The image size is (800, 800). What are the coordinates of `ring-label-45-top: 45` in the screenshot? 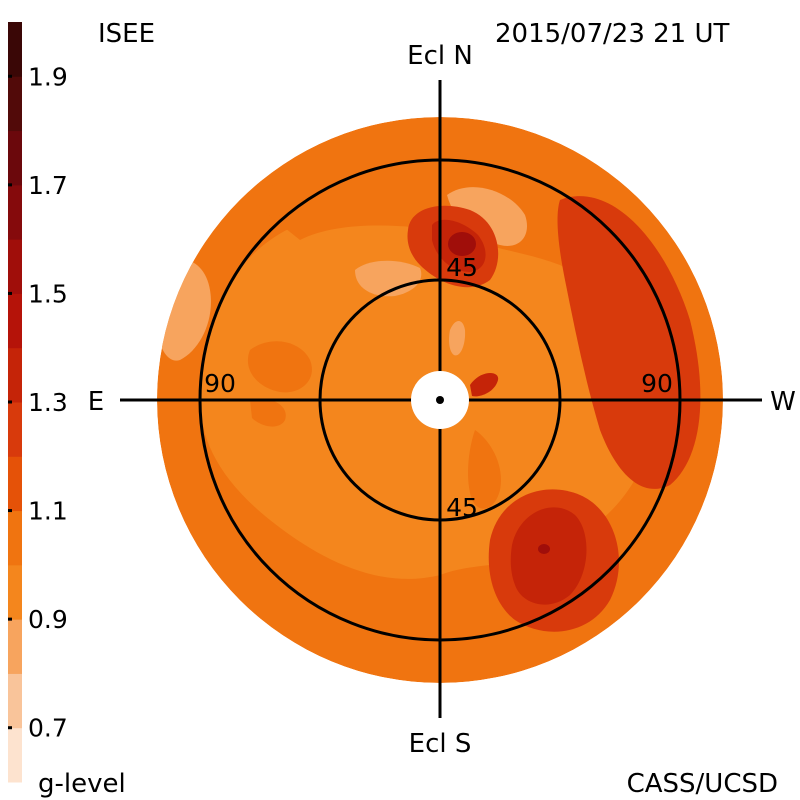 It's located at (462, 267).